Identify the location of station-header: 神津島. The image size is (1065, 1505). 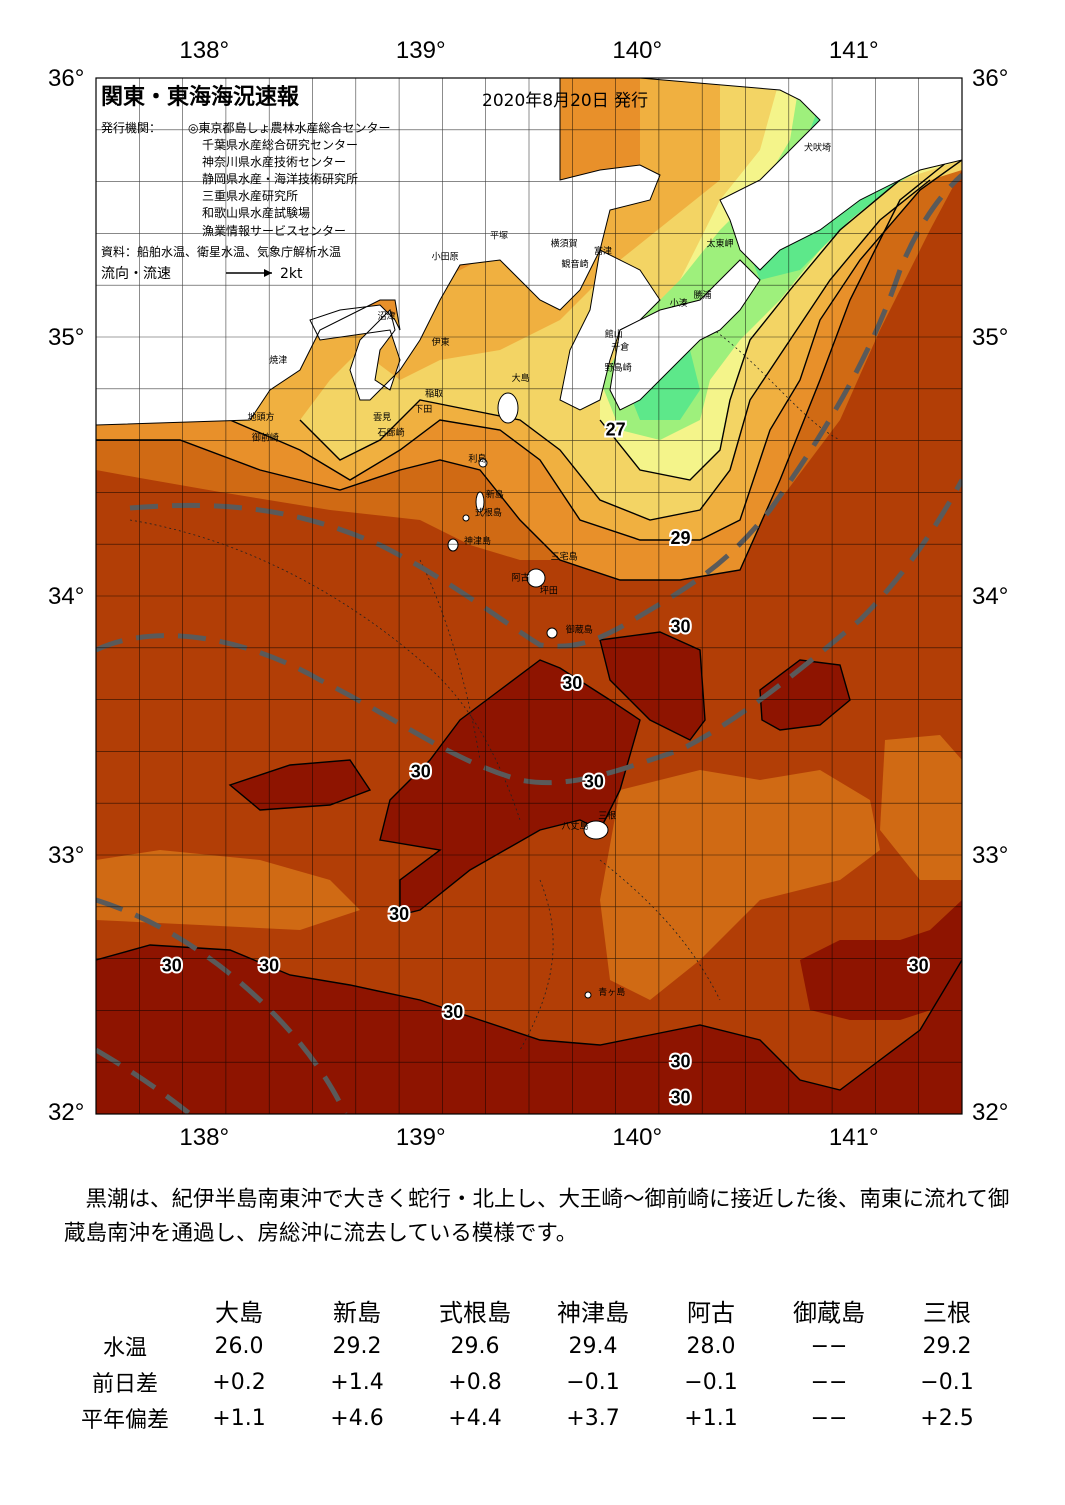
(593, 1312).